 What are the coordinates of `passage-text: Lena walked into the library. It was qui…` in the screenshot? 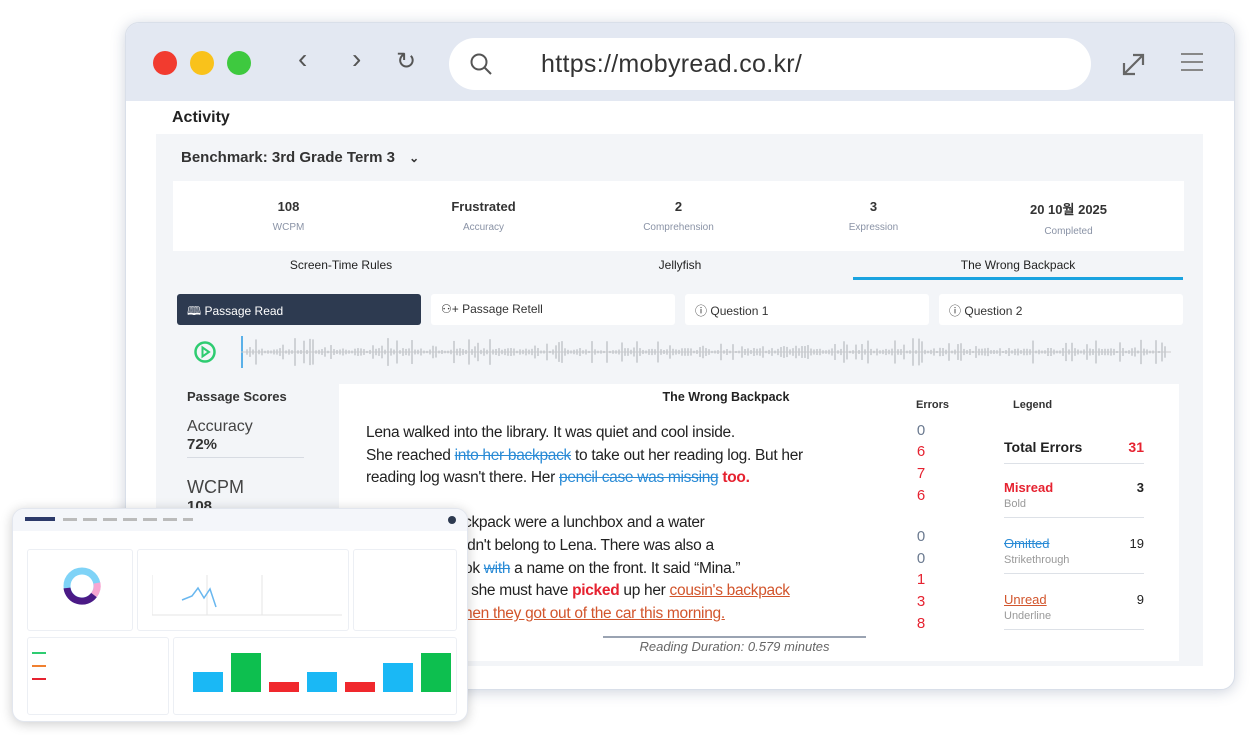 It's located at (550, 432).